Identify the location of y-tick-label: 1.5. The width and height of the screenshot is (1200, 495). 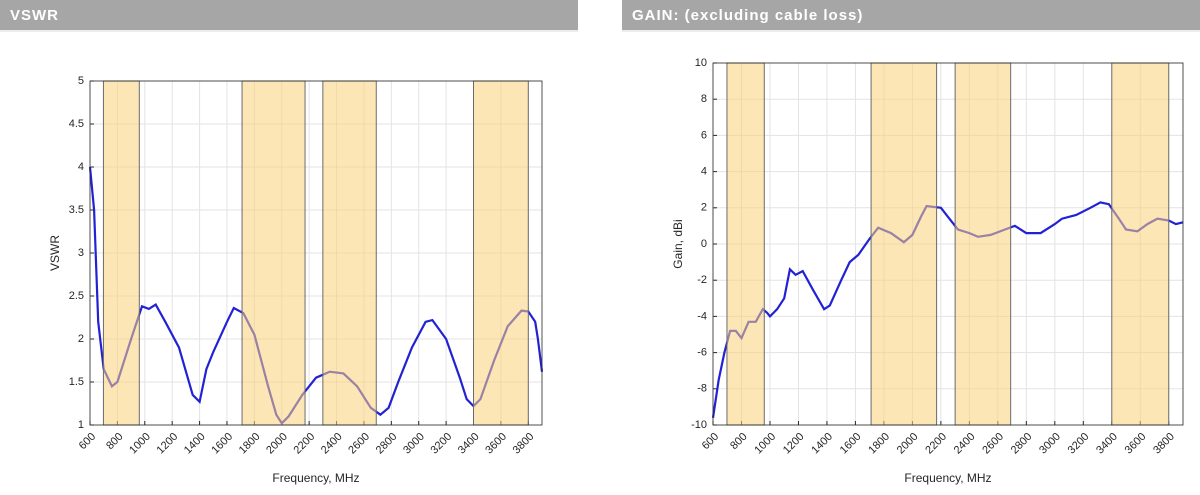
(76, 382).